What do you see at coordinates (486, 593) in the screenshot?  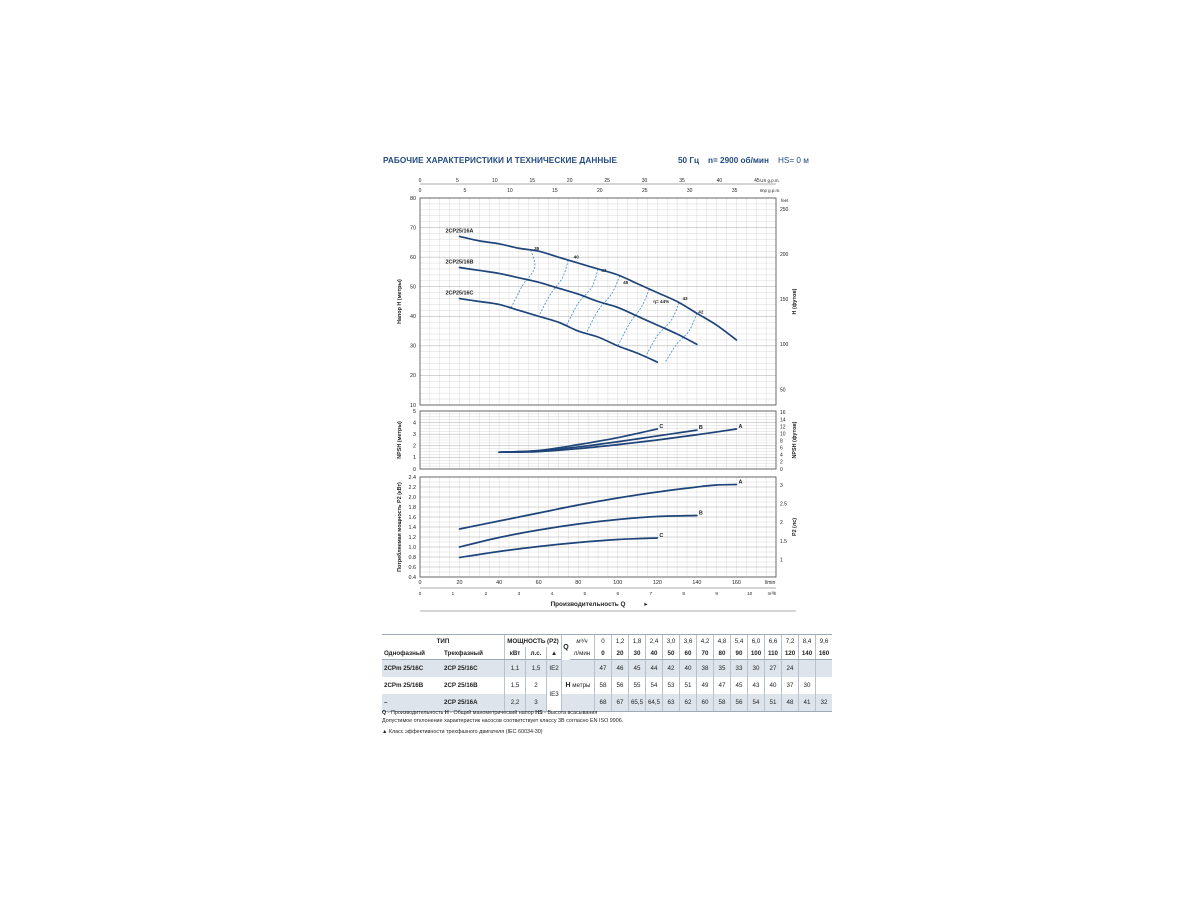 I see `x-tick-m3h: 2` at bounding box center [486, 593].